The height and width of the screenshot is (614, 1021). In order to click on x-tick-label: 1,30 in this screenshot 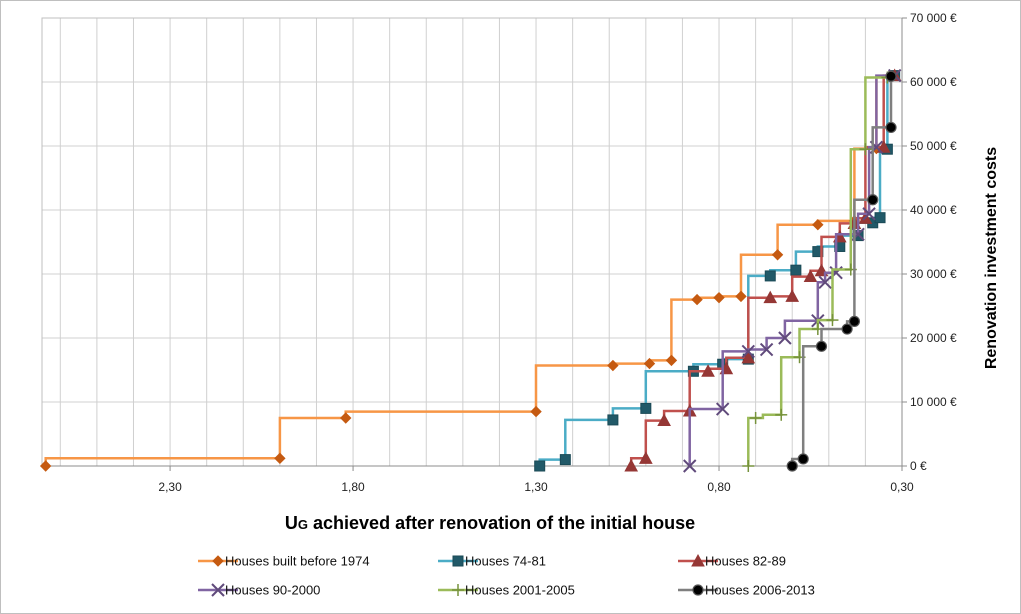, I will do `click(536, 487)`.